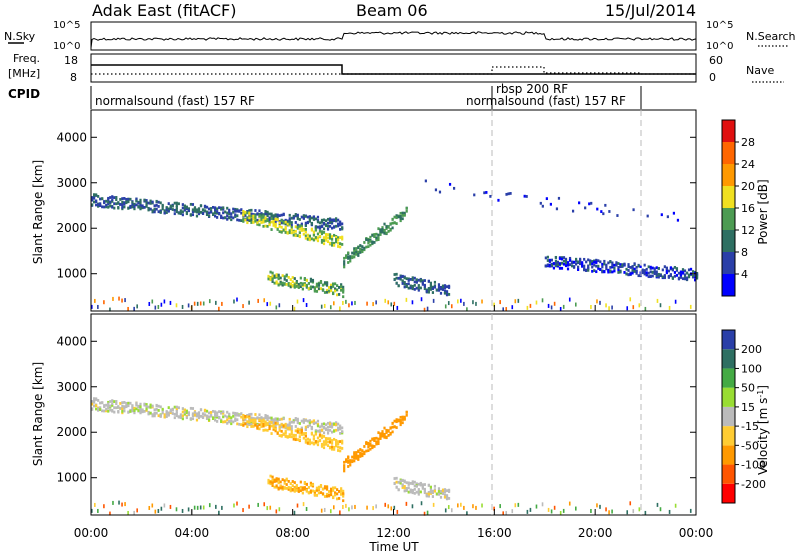  What do you see at coordinates (712, 77) in the screenshot?
I see `nave-tick-bottom: 0` at bounding box center [712, 77].